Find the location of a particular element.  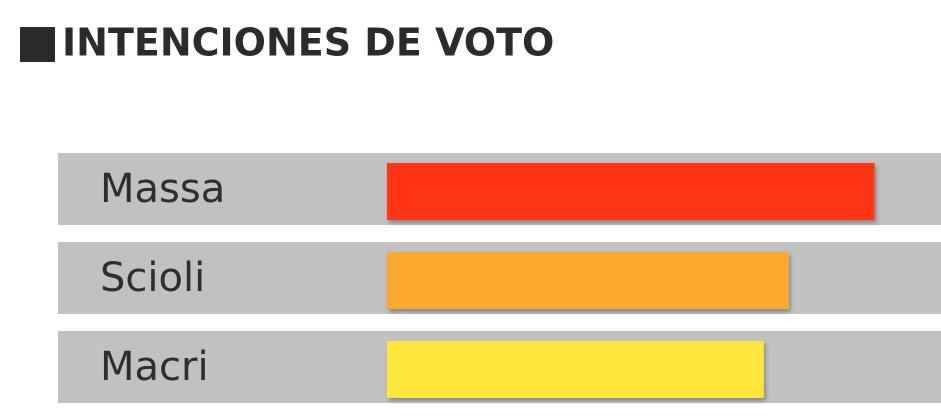

category-label: Macri is located at coordinates (154, 367).